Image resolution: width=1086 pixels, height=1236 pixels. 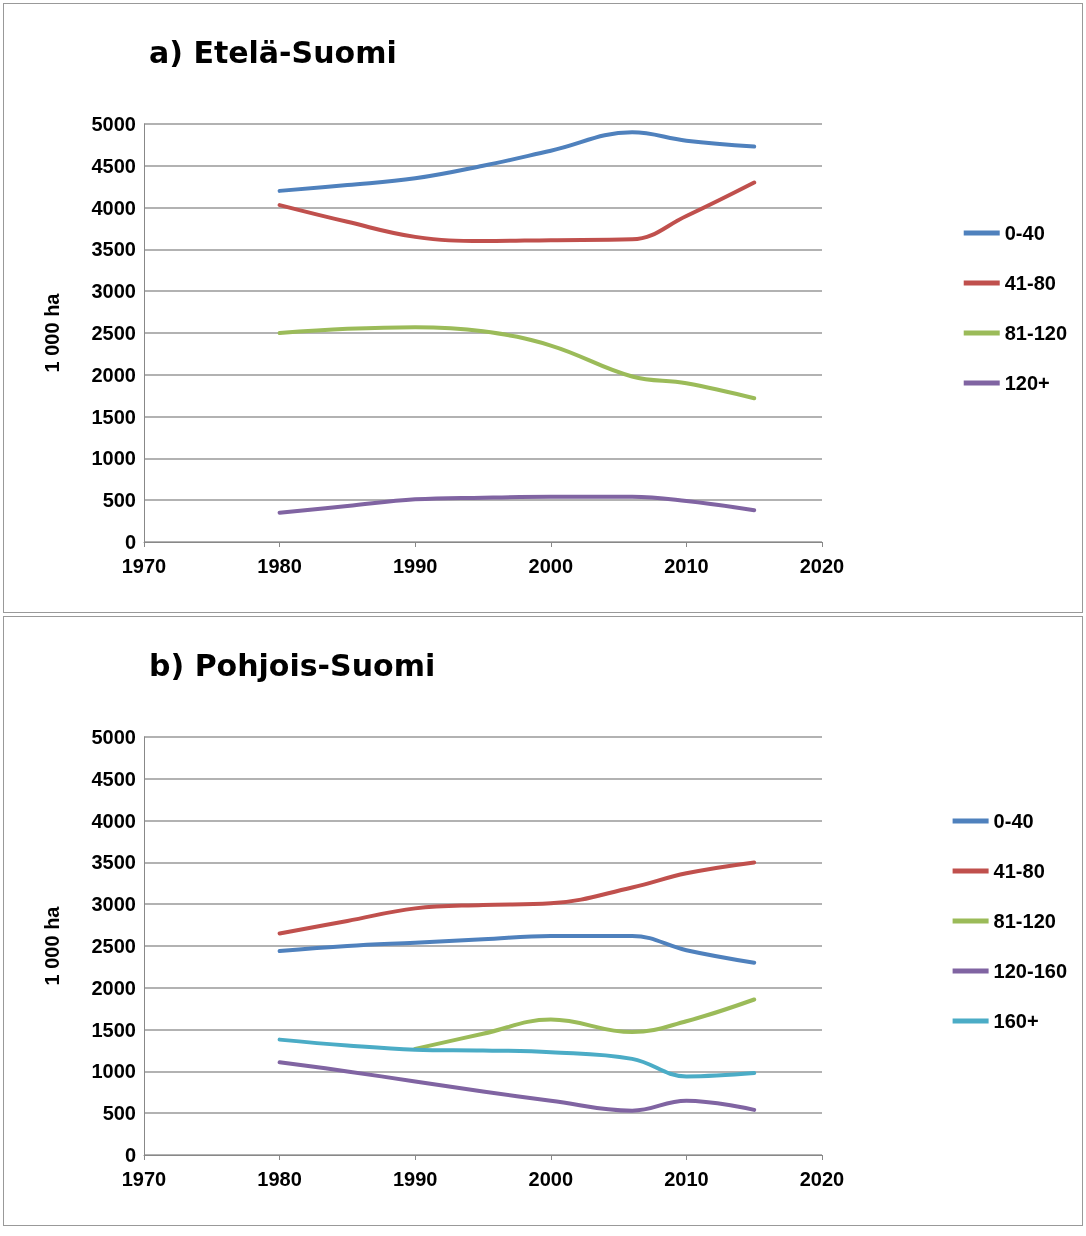 I want to click on legend-label: 160+, so click(x=1016, y=1021).